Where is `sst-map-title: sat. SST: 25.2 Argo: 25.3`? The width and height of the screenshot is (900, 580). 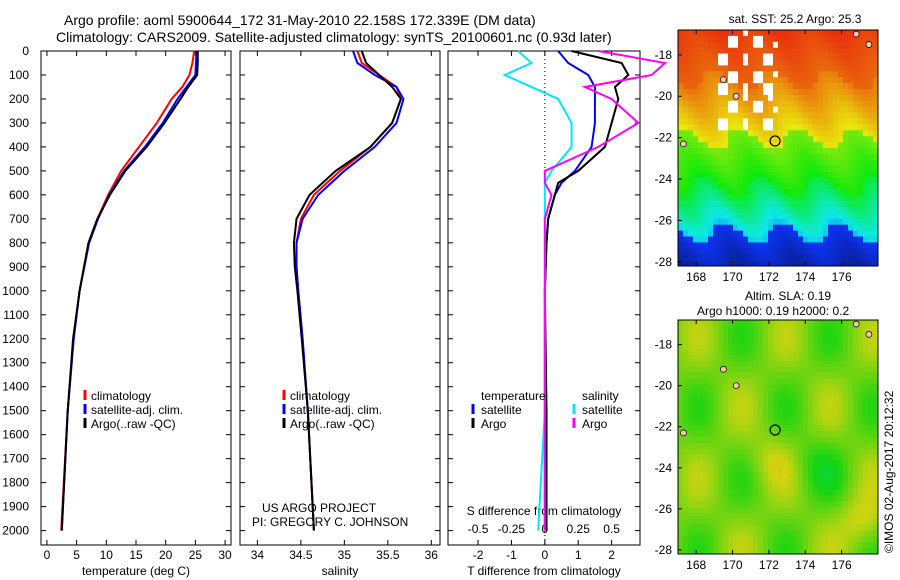 sst-map-title: sat. SST: 25.2 Argo: 25.3 is located at coordinates (795, 19).